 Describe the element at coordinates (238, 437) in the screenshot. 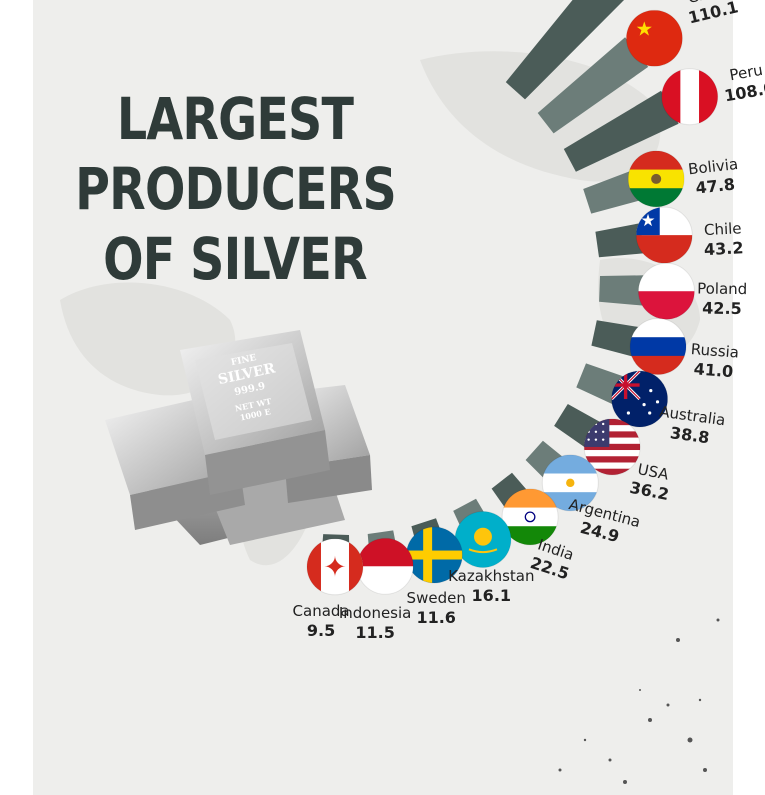

I see `silver-ingots-image: FINE SILVER 999.9 NET WT 1000 E` at that location.